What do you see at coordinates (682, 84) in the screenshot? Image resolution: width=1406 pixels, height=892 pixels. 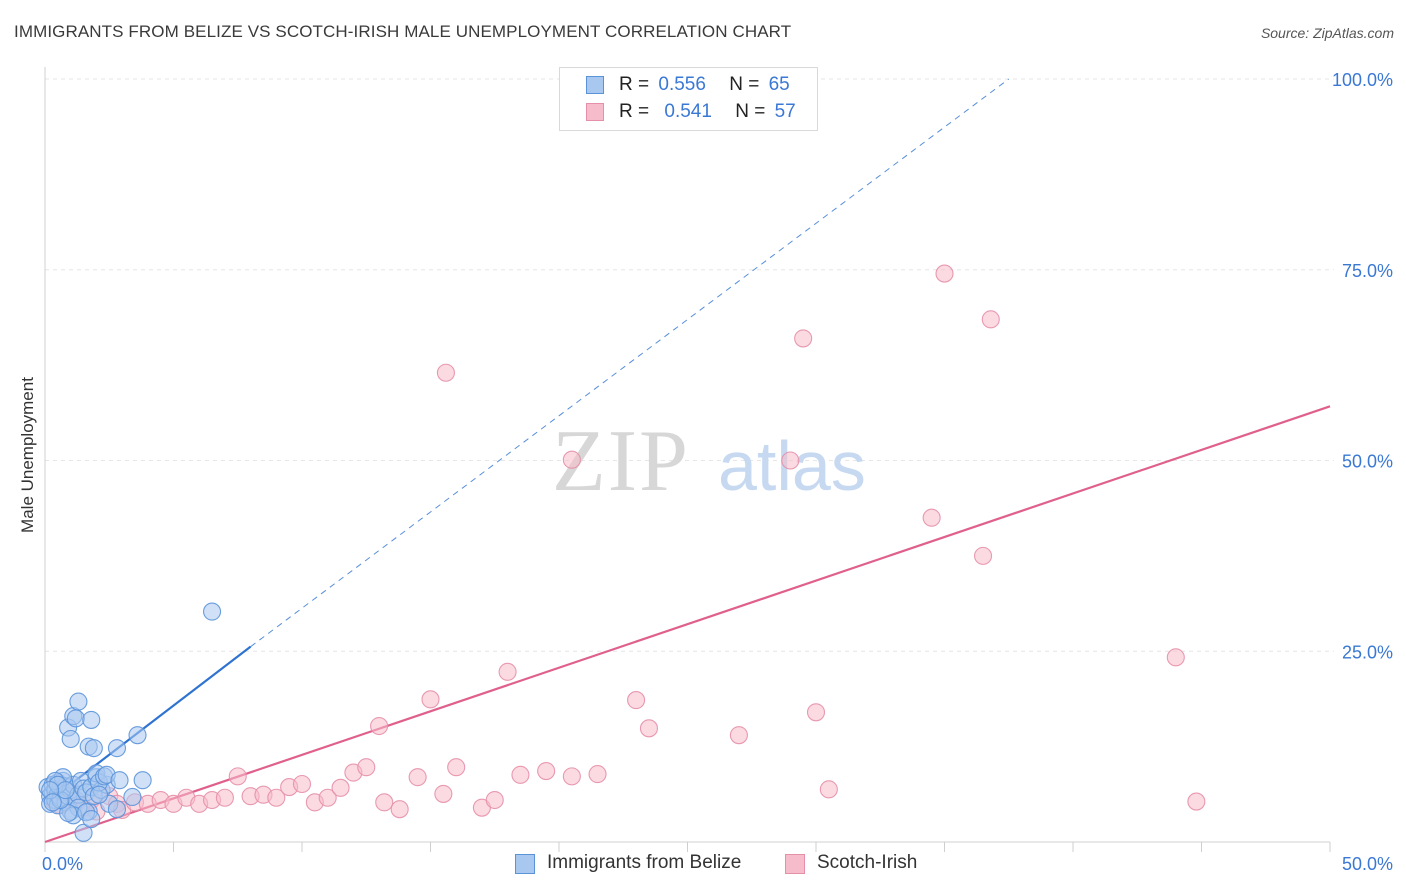 I see `legend-r-value-belize: 0.556` at bounding box center [682, 84].